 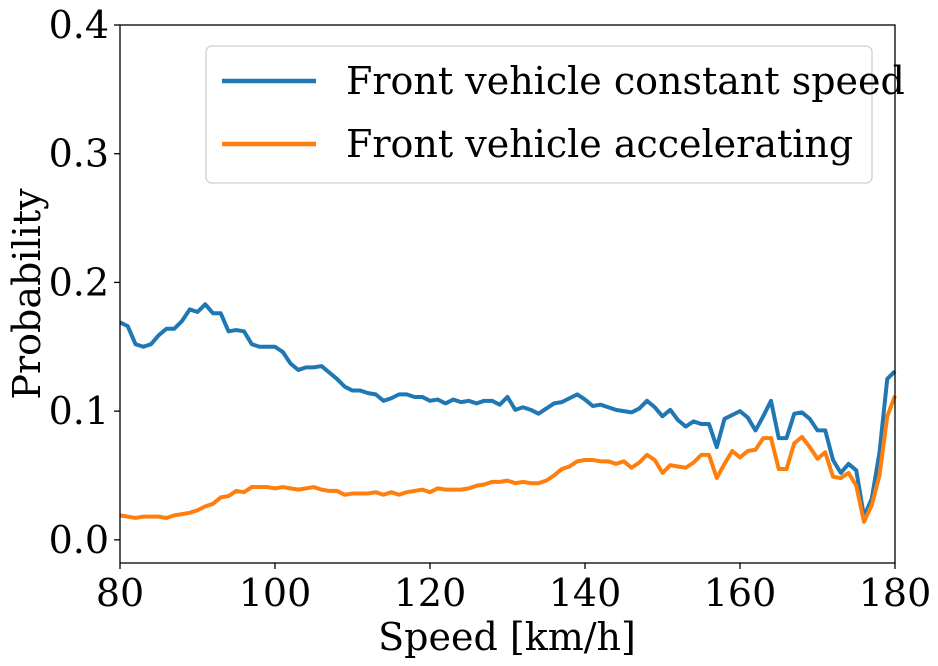 What do you see at coordinates (120, 593) in the screenshot?
I see `x-tick-label-80: 80` at bounding box center [120, 593].